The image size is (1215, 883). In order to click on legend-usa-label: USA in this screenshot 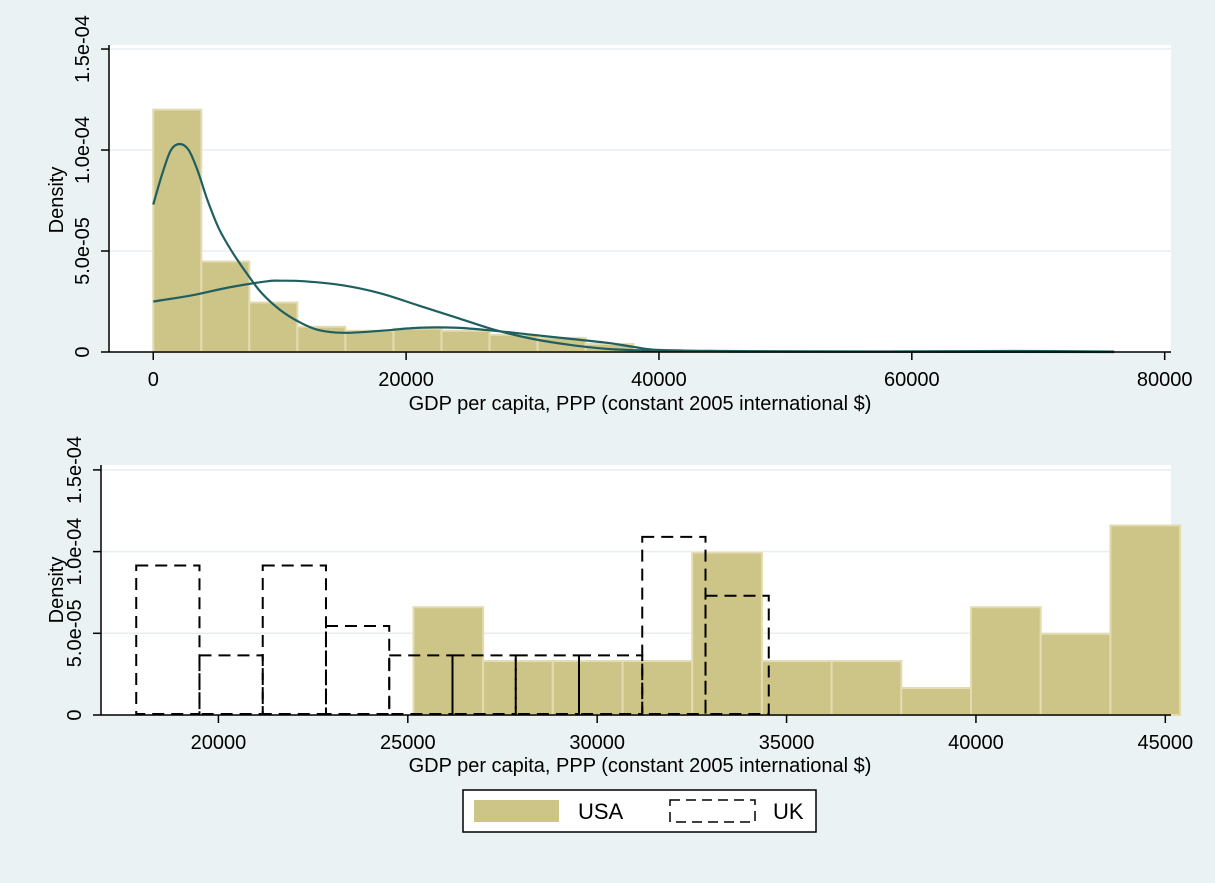, I will do `click(601, 811)`.